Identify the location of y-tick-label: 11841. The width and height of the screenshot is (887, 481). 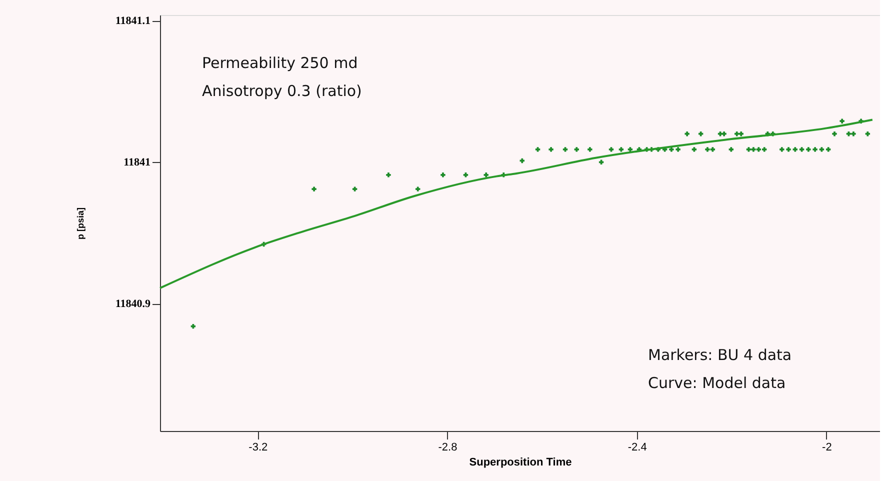
(137, 162).